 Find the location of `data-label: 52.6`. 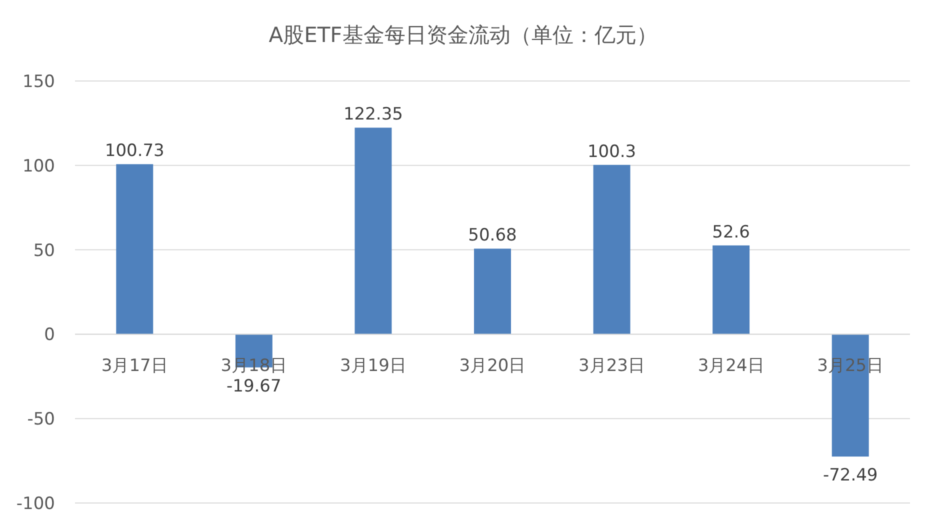

data-label: 52.6 is located at coordinates (731, 232).